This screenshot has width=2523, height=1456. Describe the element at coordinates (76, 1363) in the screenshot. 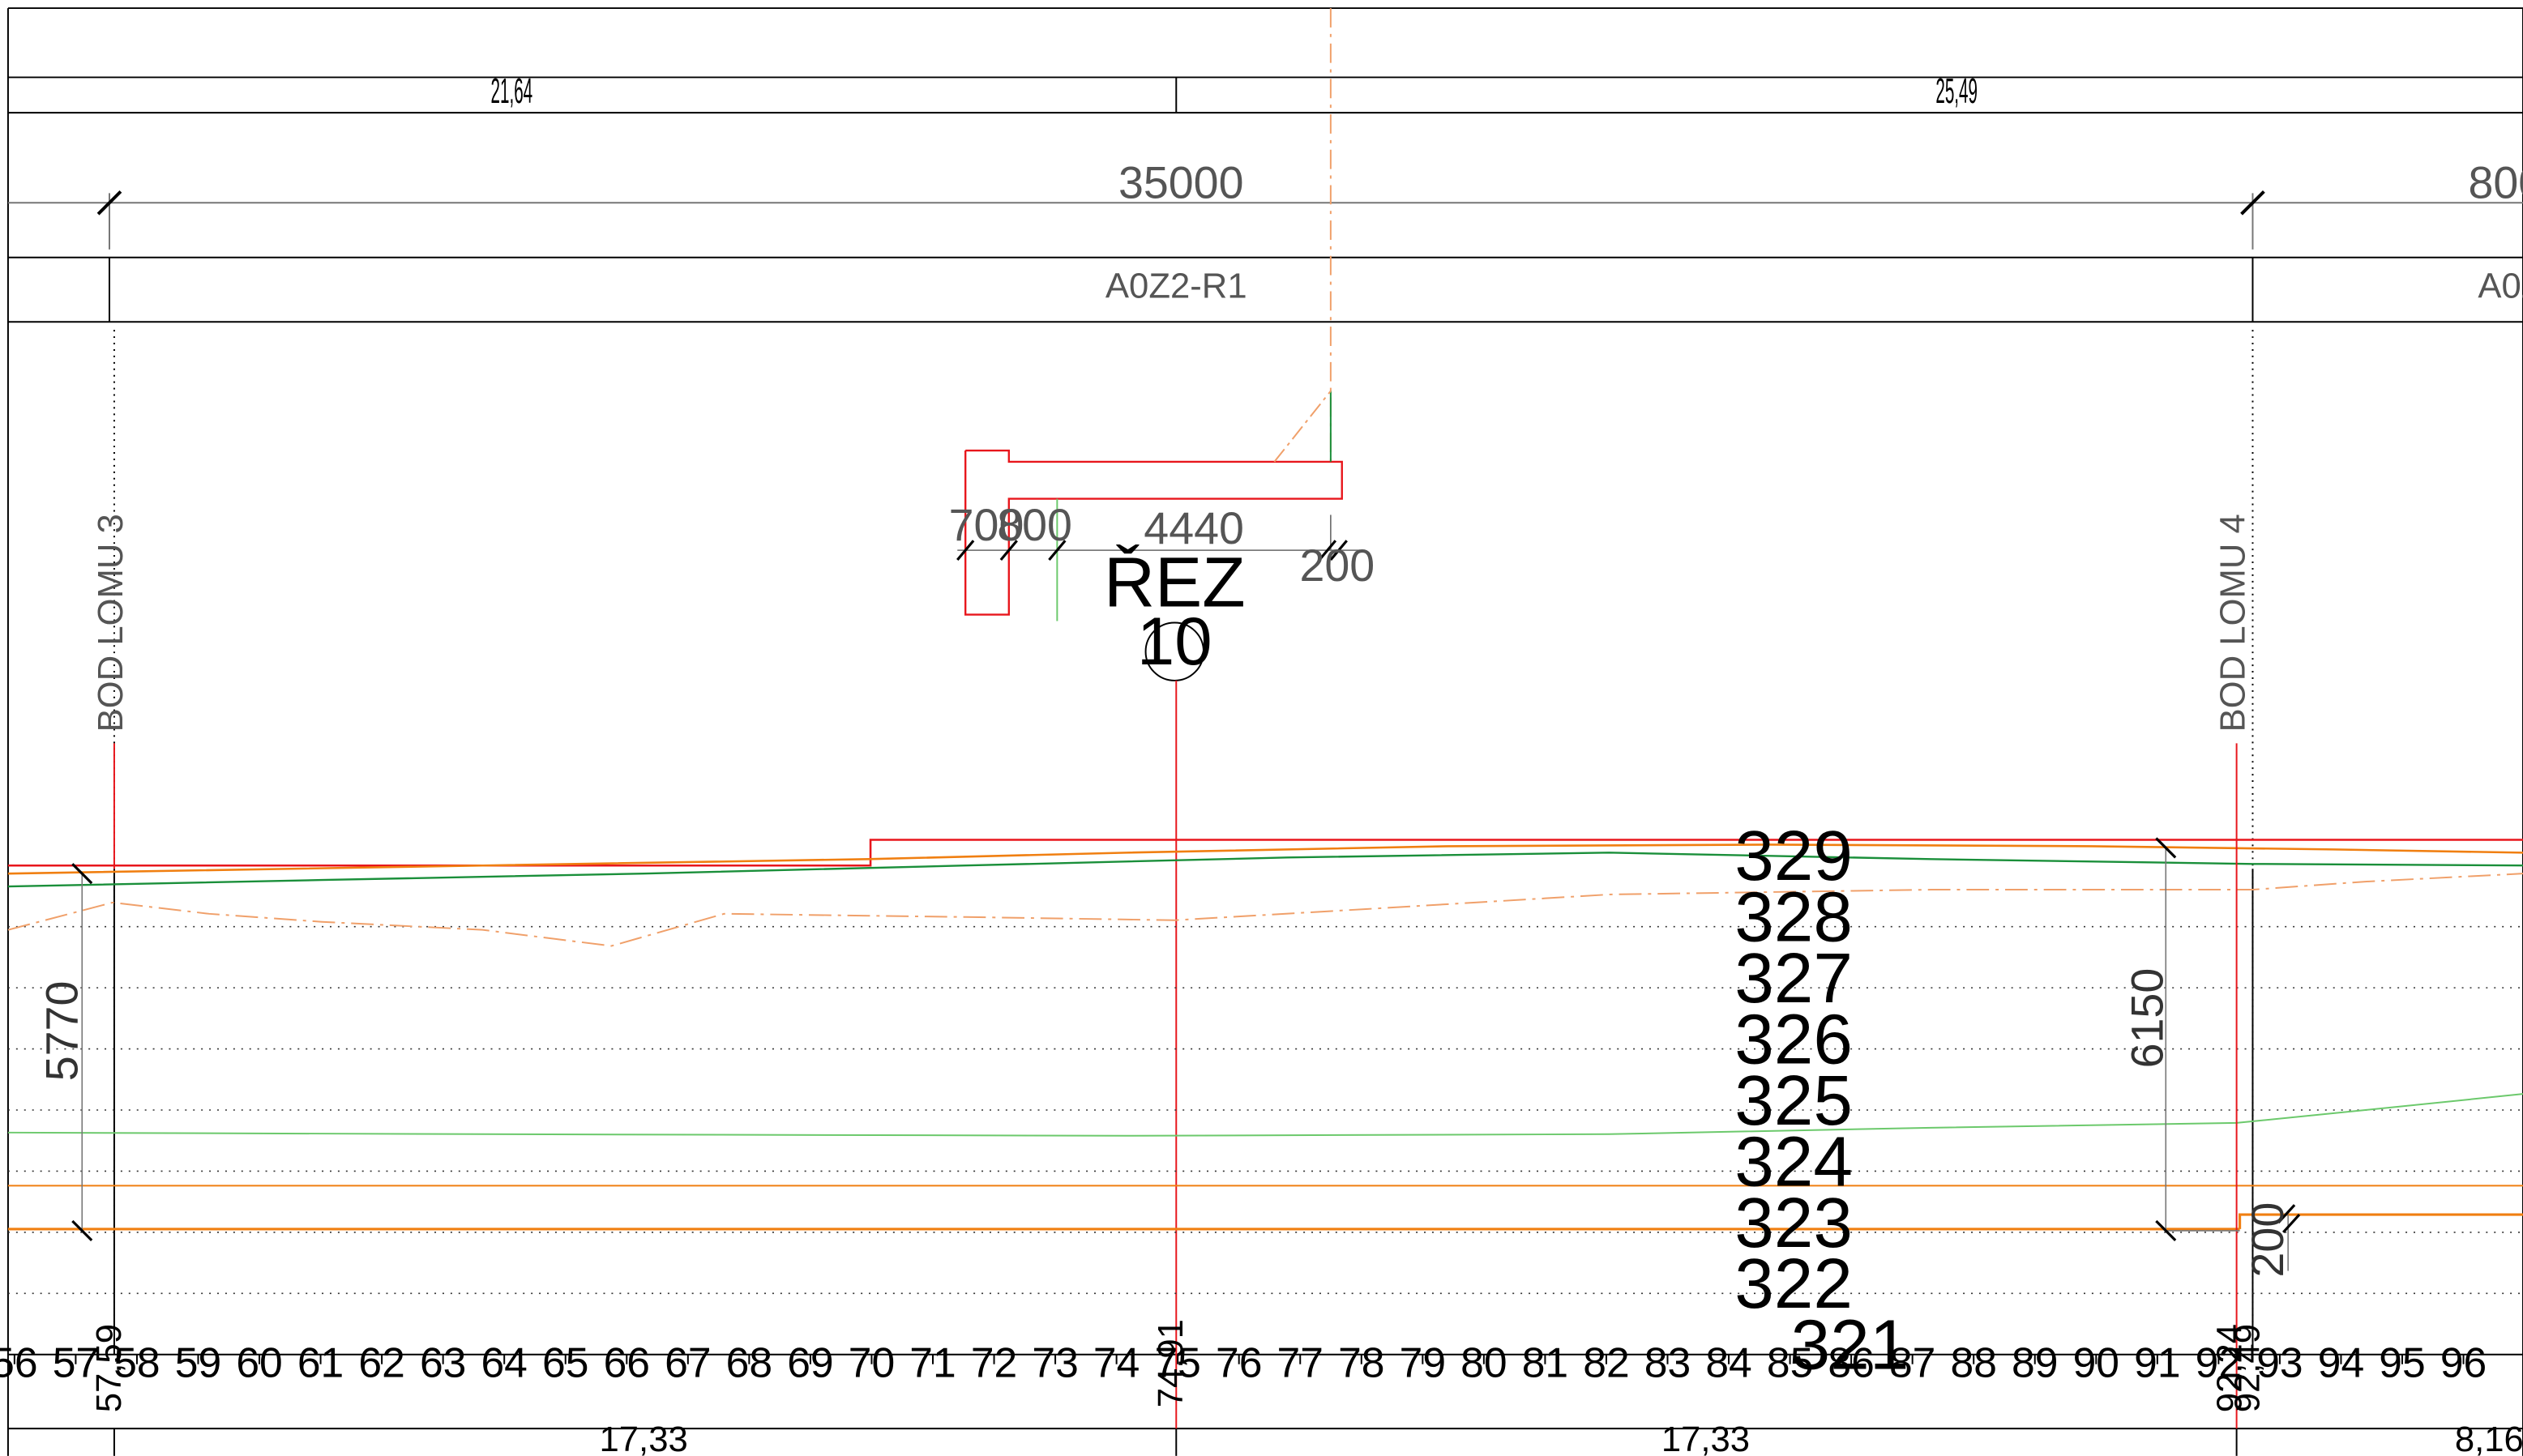

I see `station-label: 57` at that location.